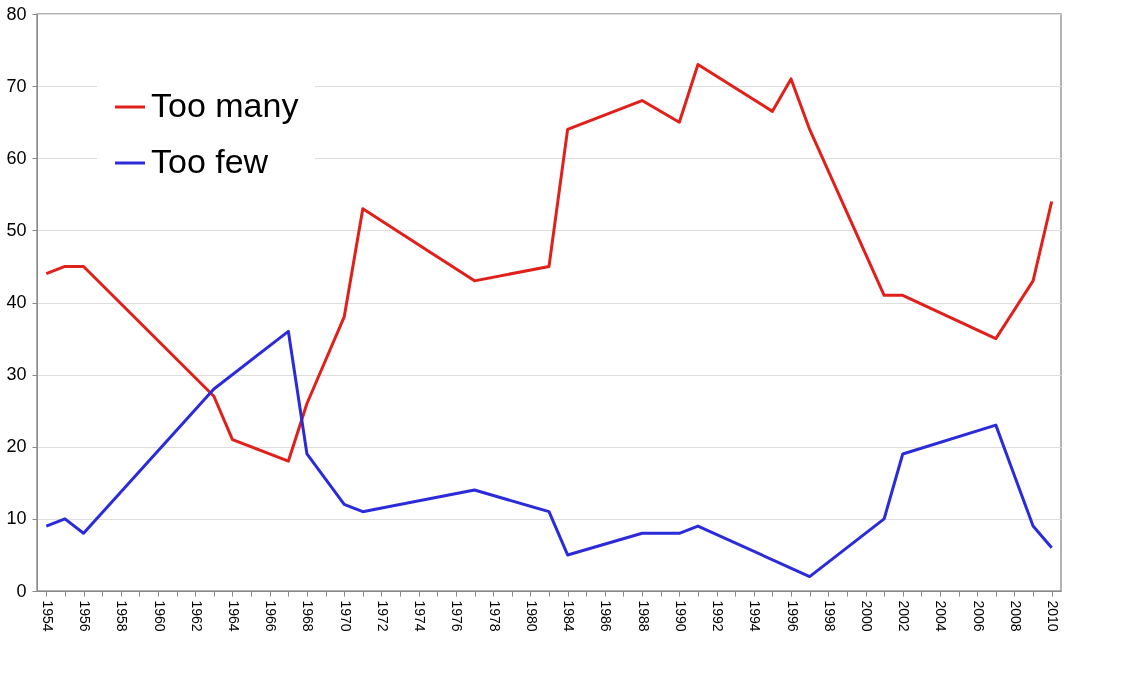 This screenshot has height=675, width=1135. I want to click on x-tick-label: 1988, so click(643, 616).